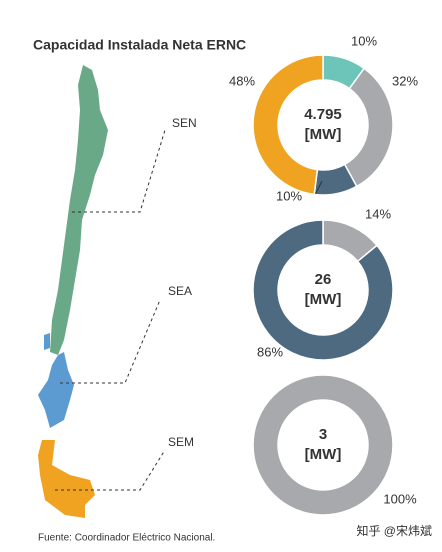 The image size is (442, 552). I want to click on value-label: 32%, so click(405, 80).